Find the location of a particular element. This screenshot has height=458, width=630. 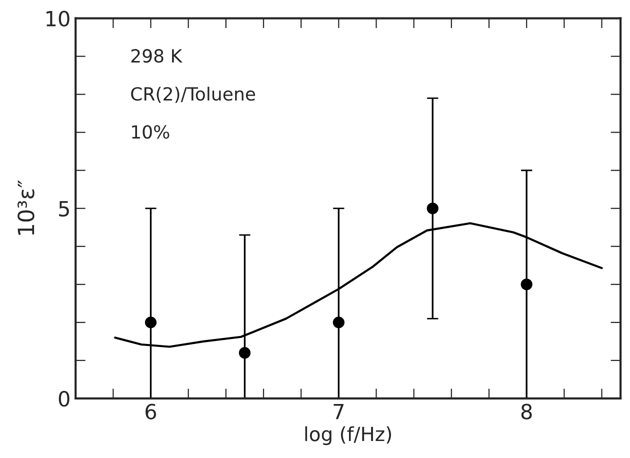

y-tick-label: 10 is located at coordinates (58, 18).